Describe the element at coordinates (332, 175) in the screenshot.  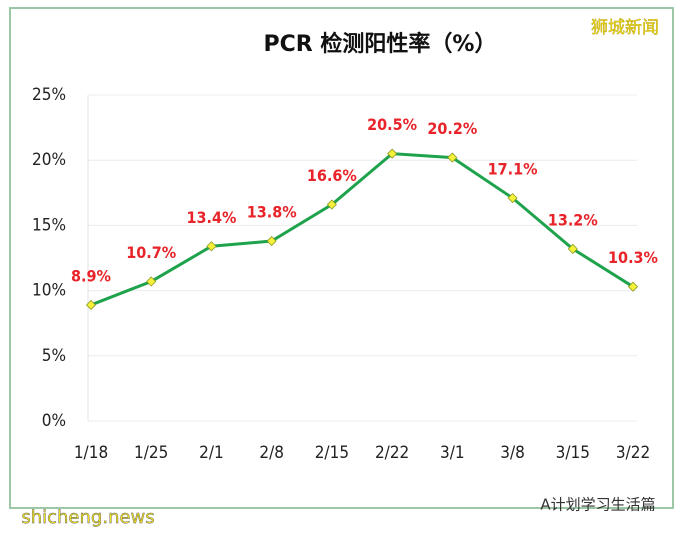
I see `data-label: 16.6%` at that location.